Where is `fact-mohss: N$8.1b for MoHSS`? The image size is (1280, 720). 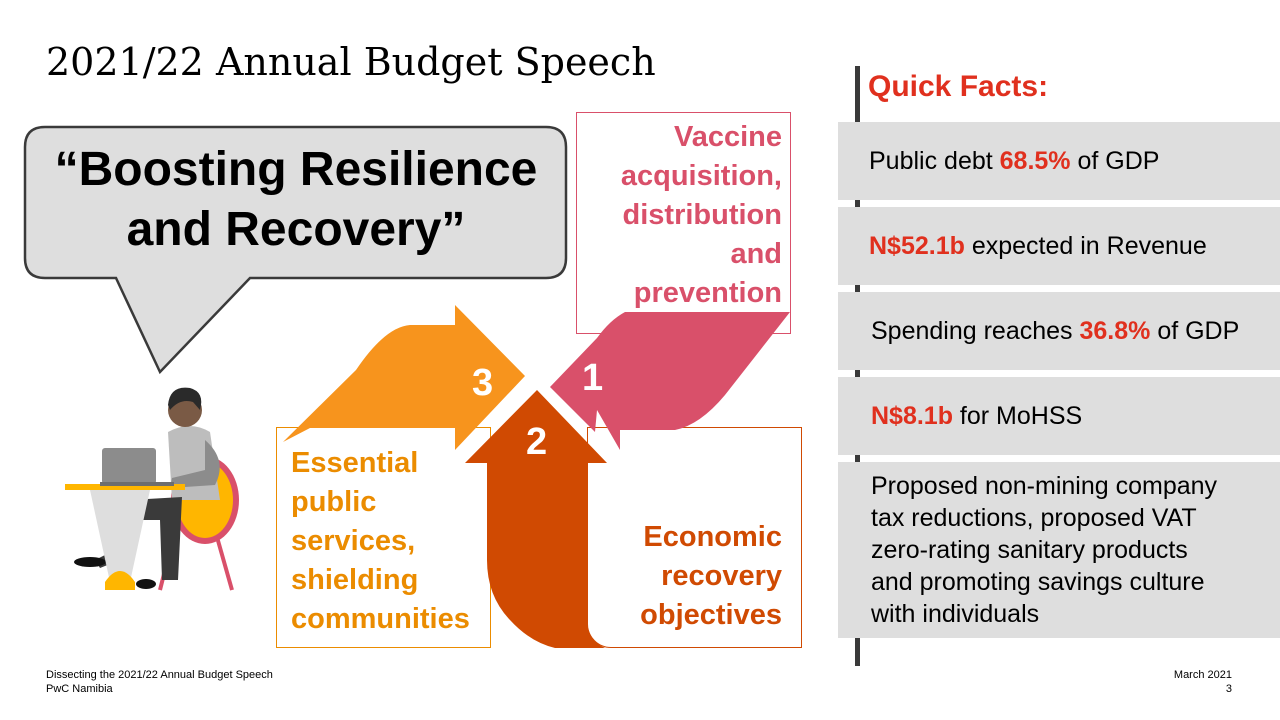
fact-mohss: N$8.1b for MoHSS is located at coordinates (1059, 416).